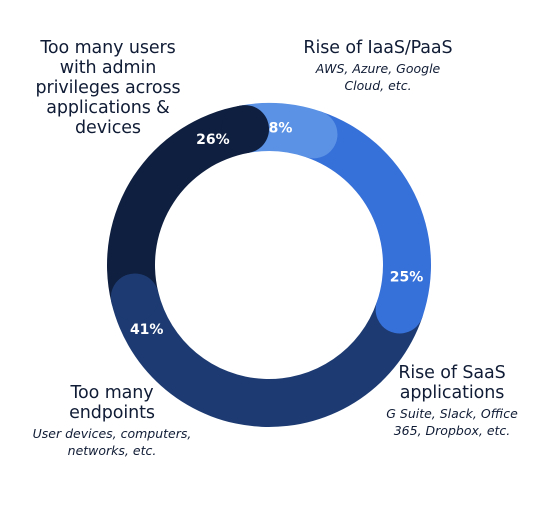 The height and width of the screenshot is (514, 544). Describe the element at coordinates (112, 442) in the screenshot. I see `label-endpoints-sub: User devices, computers, networks, etc.` at that location.